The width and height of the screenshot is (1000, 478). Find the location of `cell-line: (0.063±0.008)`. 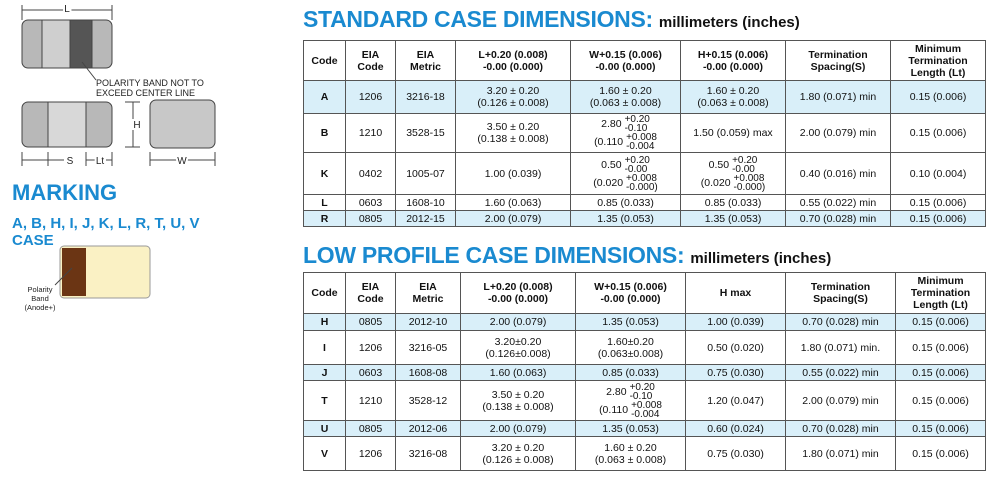

cell-line: (0.063±0.008) is located at coordinates (630, 353).